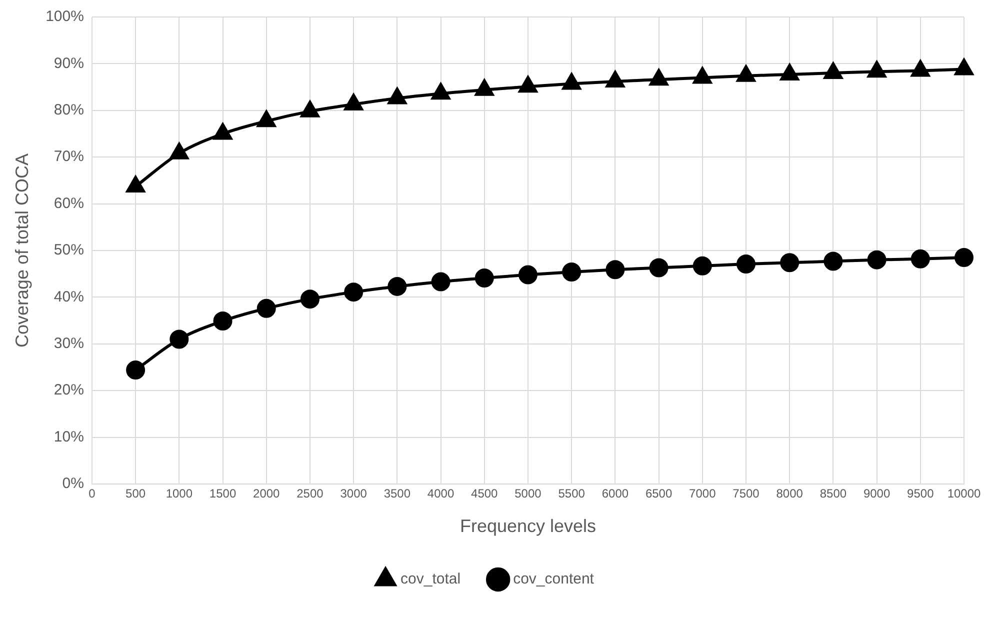  Describe the element at coordinates (69, 110) in the screenshot. I see `y-tick-label: 80%` at that location.